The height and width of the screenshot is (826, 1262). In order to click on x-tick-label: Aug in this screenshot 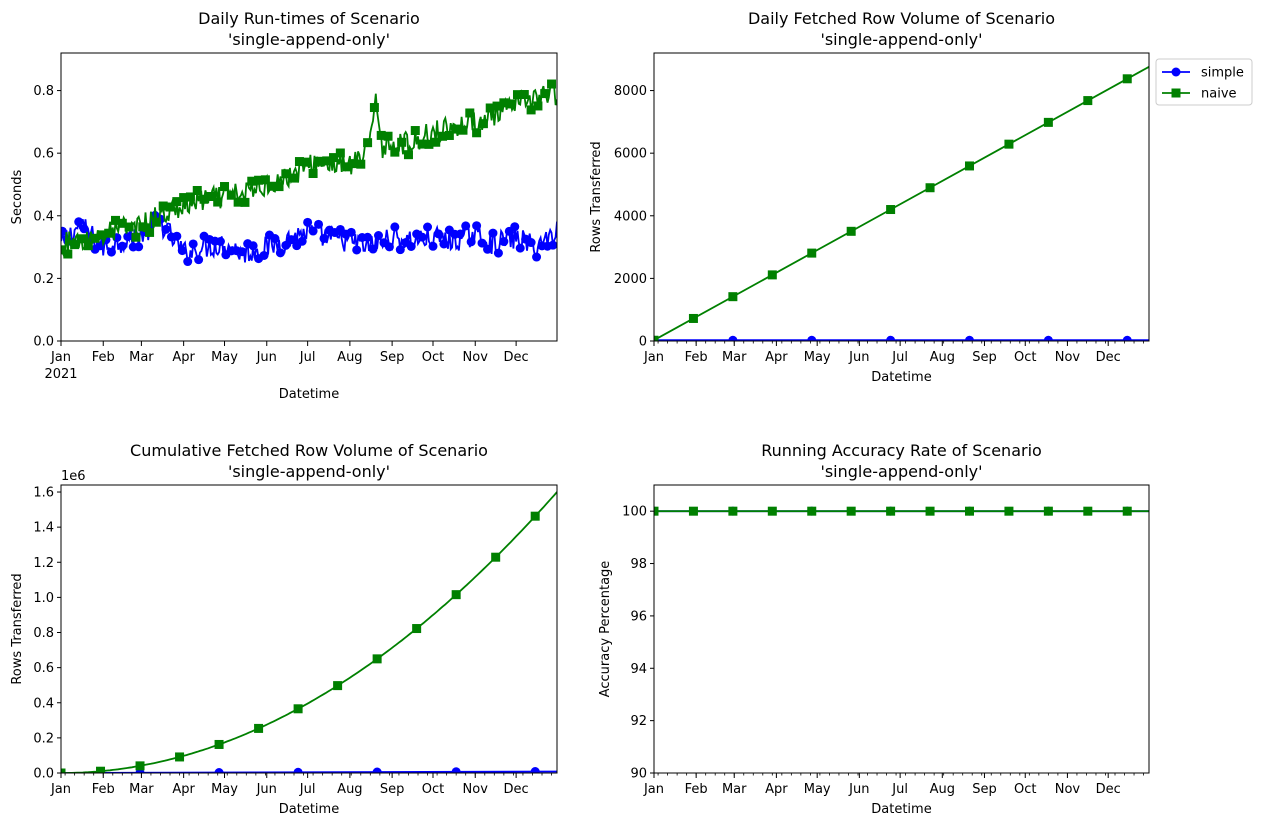, I will do `click(349, 357)`.